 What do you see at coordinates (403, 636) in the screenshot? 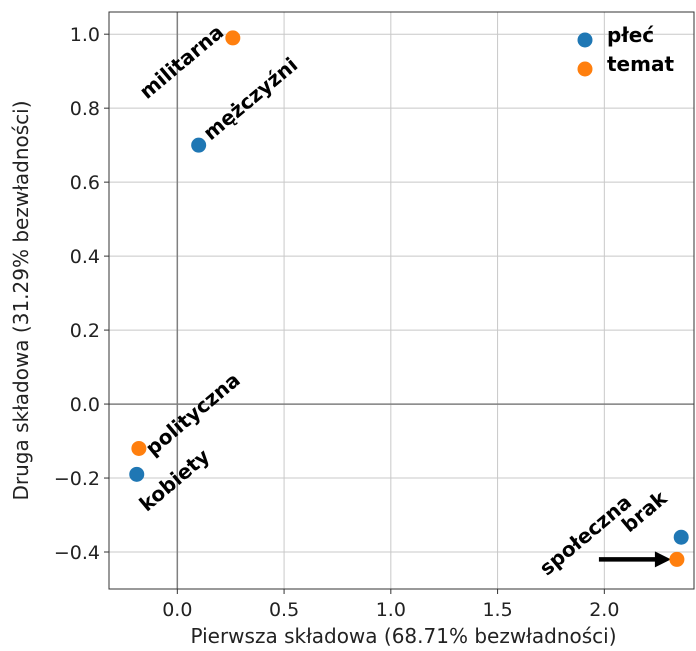
I see `x-axis-label: Pierwsza składowa (68.71% bezwładności)` at bounding box center [403, 636].